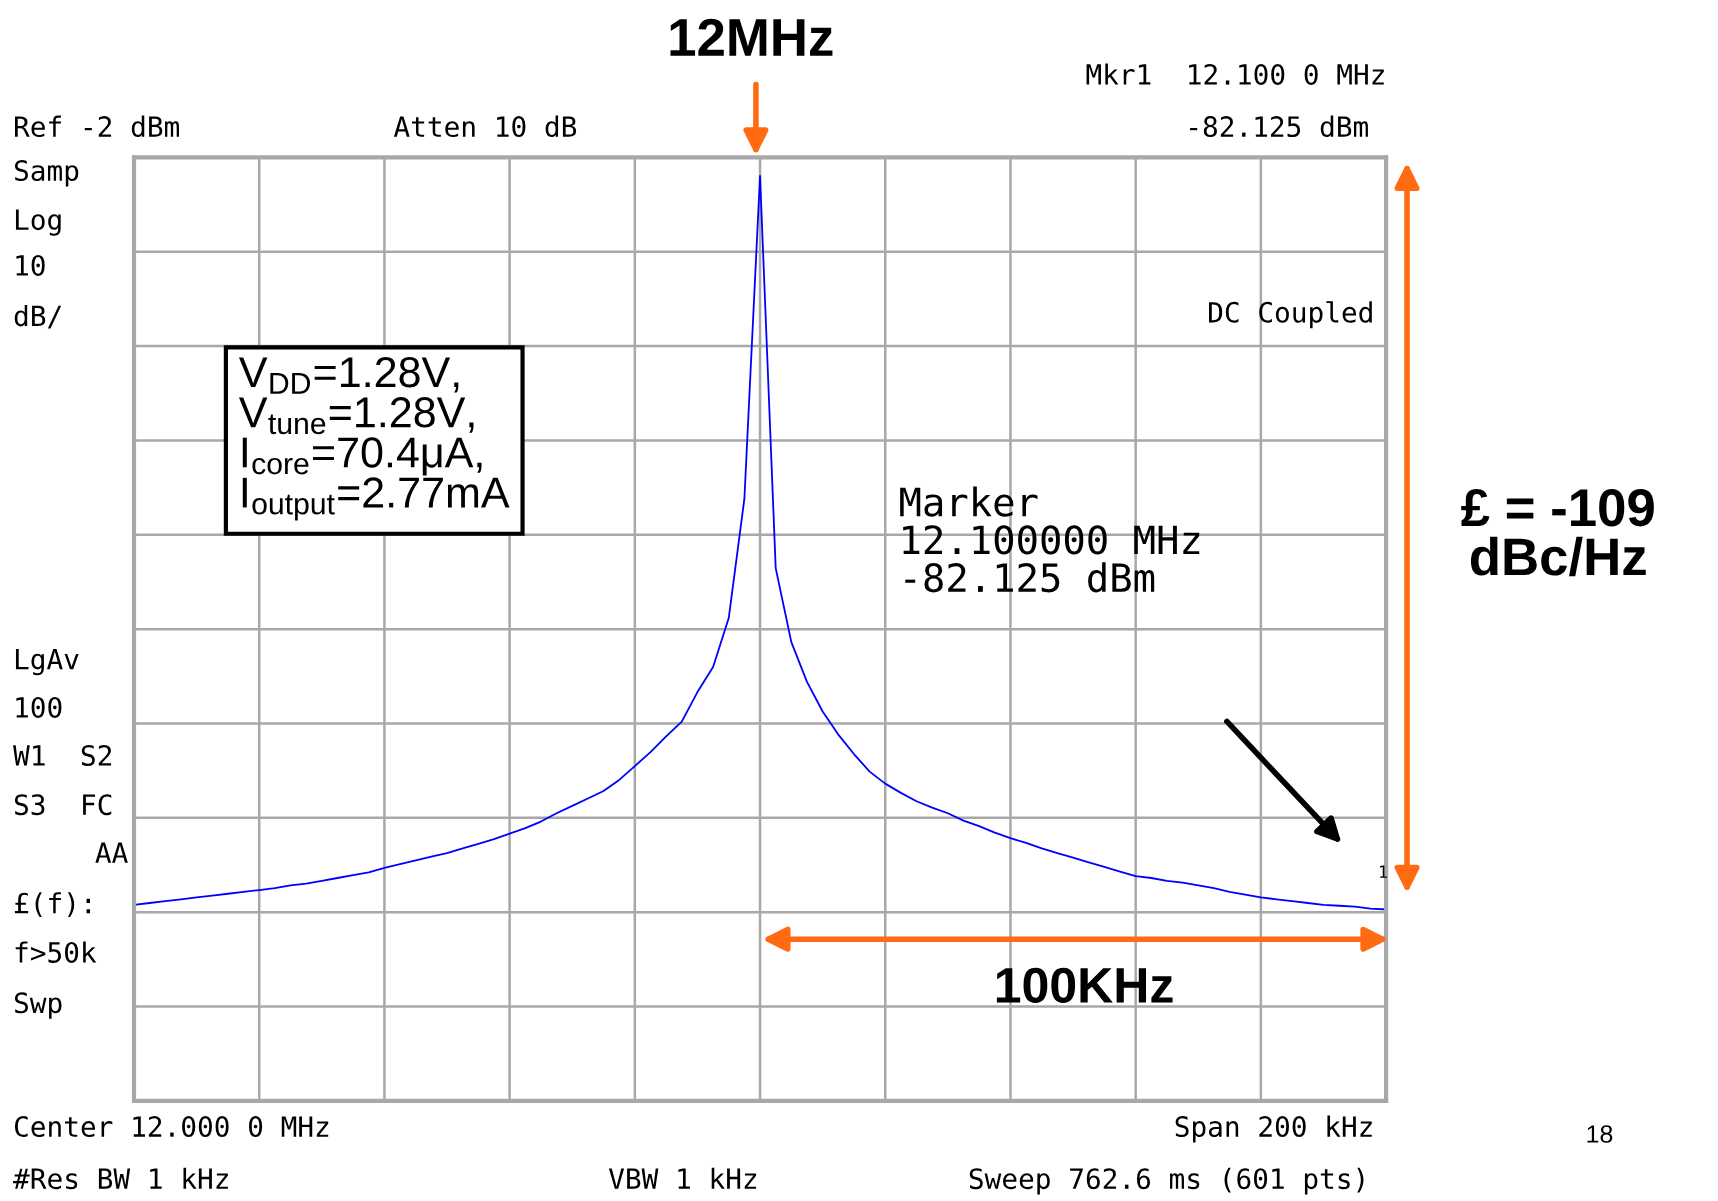  Describe the element at coordinates (374, 438) in the screenshot. I see `text: V$_{DD}$=1.28V, V$_{tune}$=1.28V, I$_{core}$=70.4μA, I$_{output}$=2.77mA` at that location.